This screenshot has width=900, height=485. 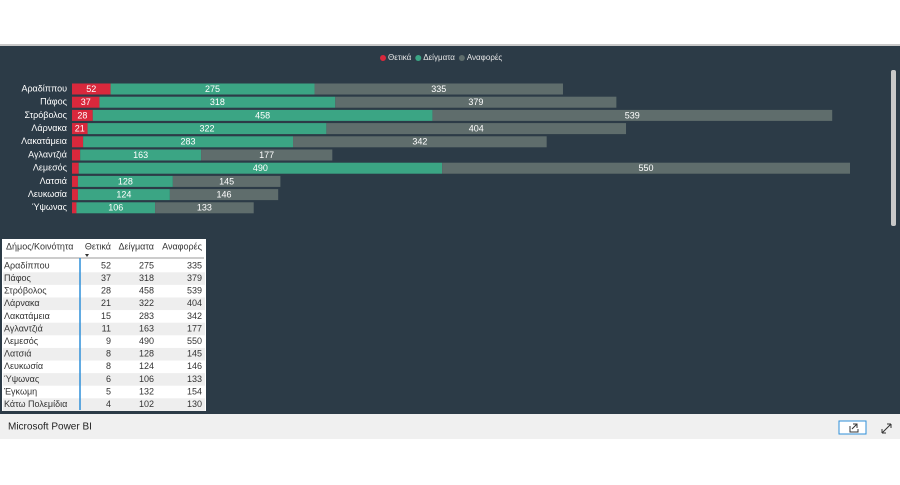 What do you see at coordinates (194, 379) in the screenshot?
I see `table-cell: 133` at bounding box center [194, 379].